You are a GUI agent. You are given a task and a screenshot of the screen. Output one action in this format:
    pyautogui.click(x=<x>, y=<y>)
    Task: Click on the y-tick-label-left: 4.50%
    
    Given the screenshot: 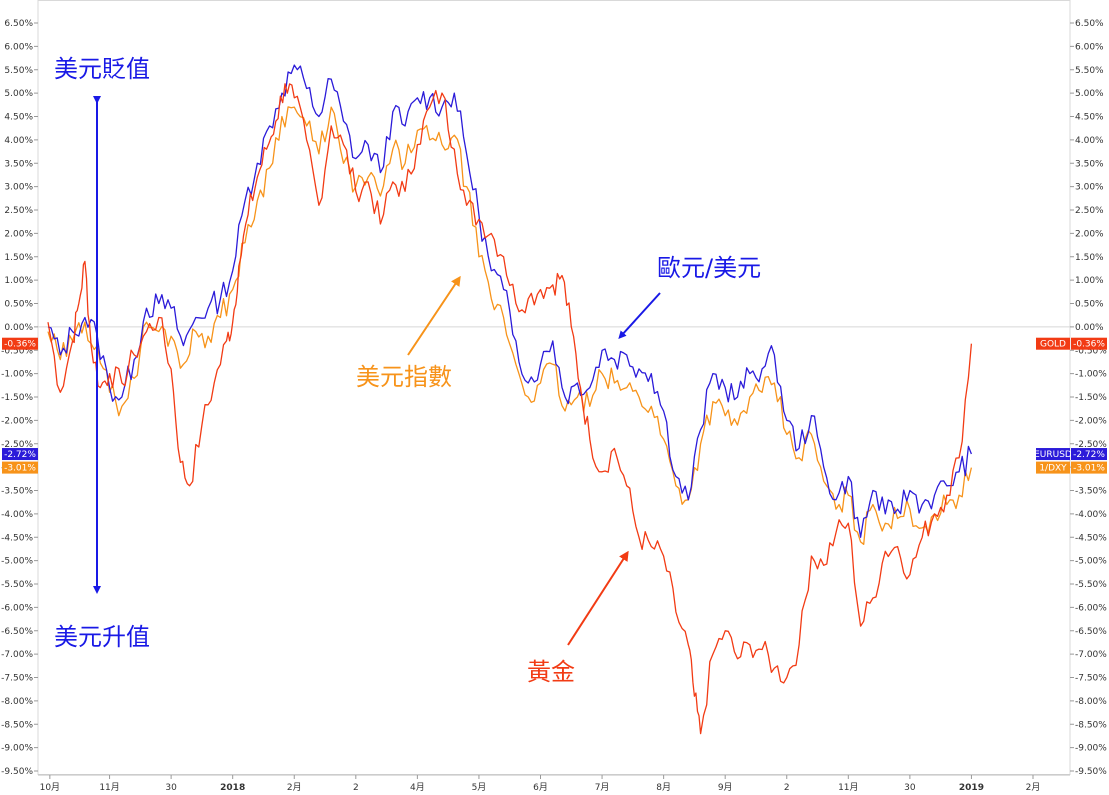 What is the action you would take?
    pyautogui.click(x=18, y=118)
    